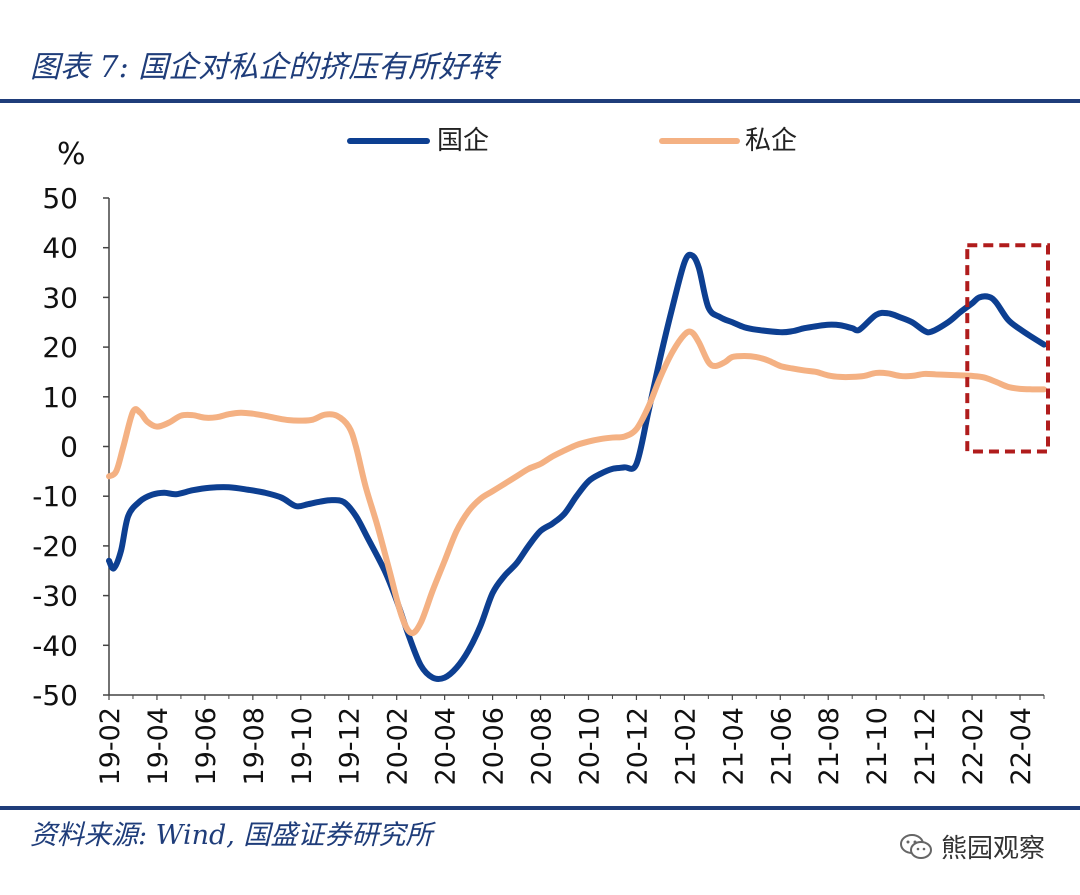 This screenshot has height=895, width=1080. Describe the element at coordinates (206, 746) in the screenshot. I see `x-tick-label: 19-06` at that location.